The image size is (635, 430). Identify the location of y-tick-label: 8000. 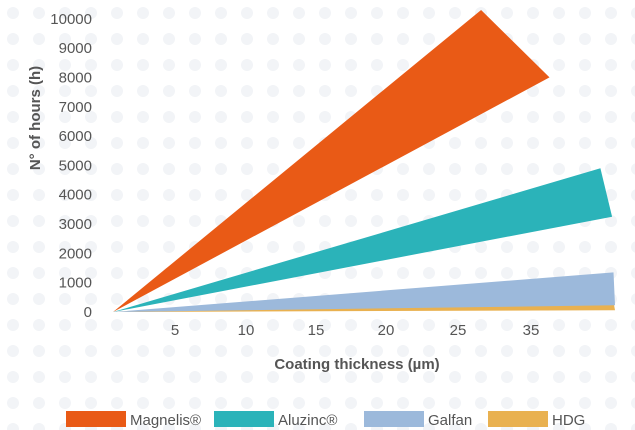
(75, 77).